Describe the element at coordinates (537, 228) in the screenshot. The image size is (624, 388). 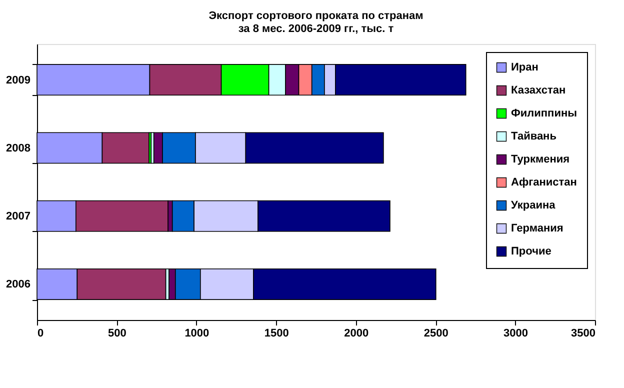
I see `legend-label: Германия` at that location.